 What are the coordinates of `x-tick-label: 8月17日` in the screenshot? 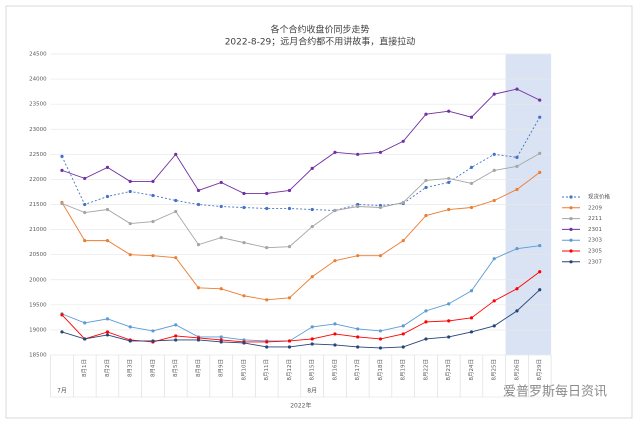 It's located at (357, 370).